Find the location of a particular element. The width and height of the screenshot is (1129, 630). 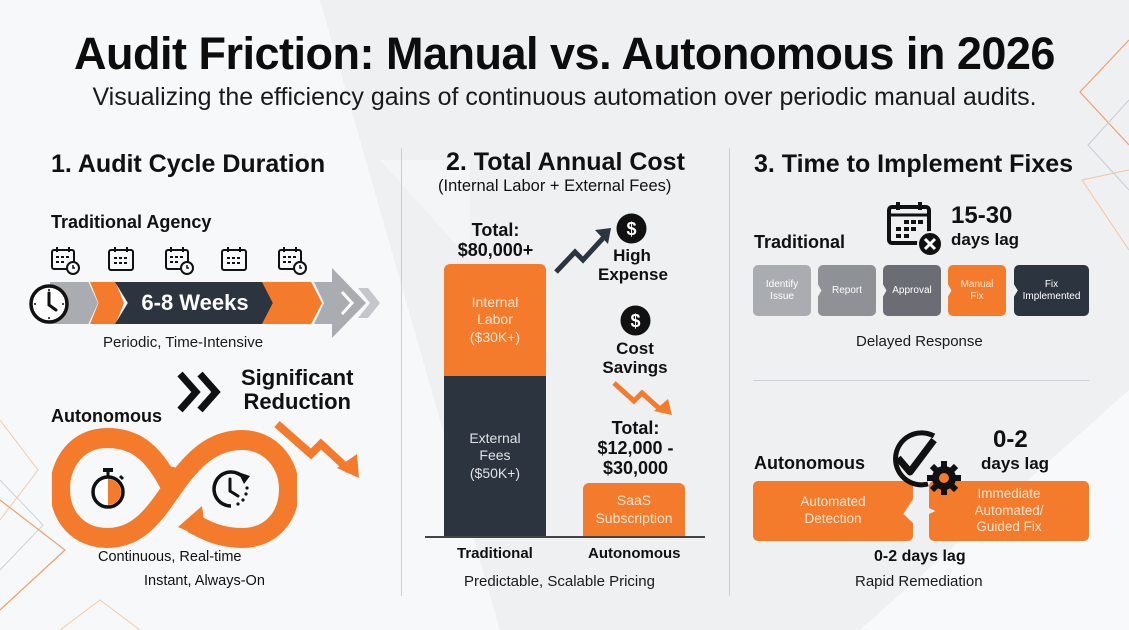

traditional-lag-unit: days lag is located at coordinates (985, 239).